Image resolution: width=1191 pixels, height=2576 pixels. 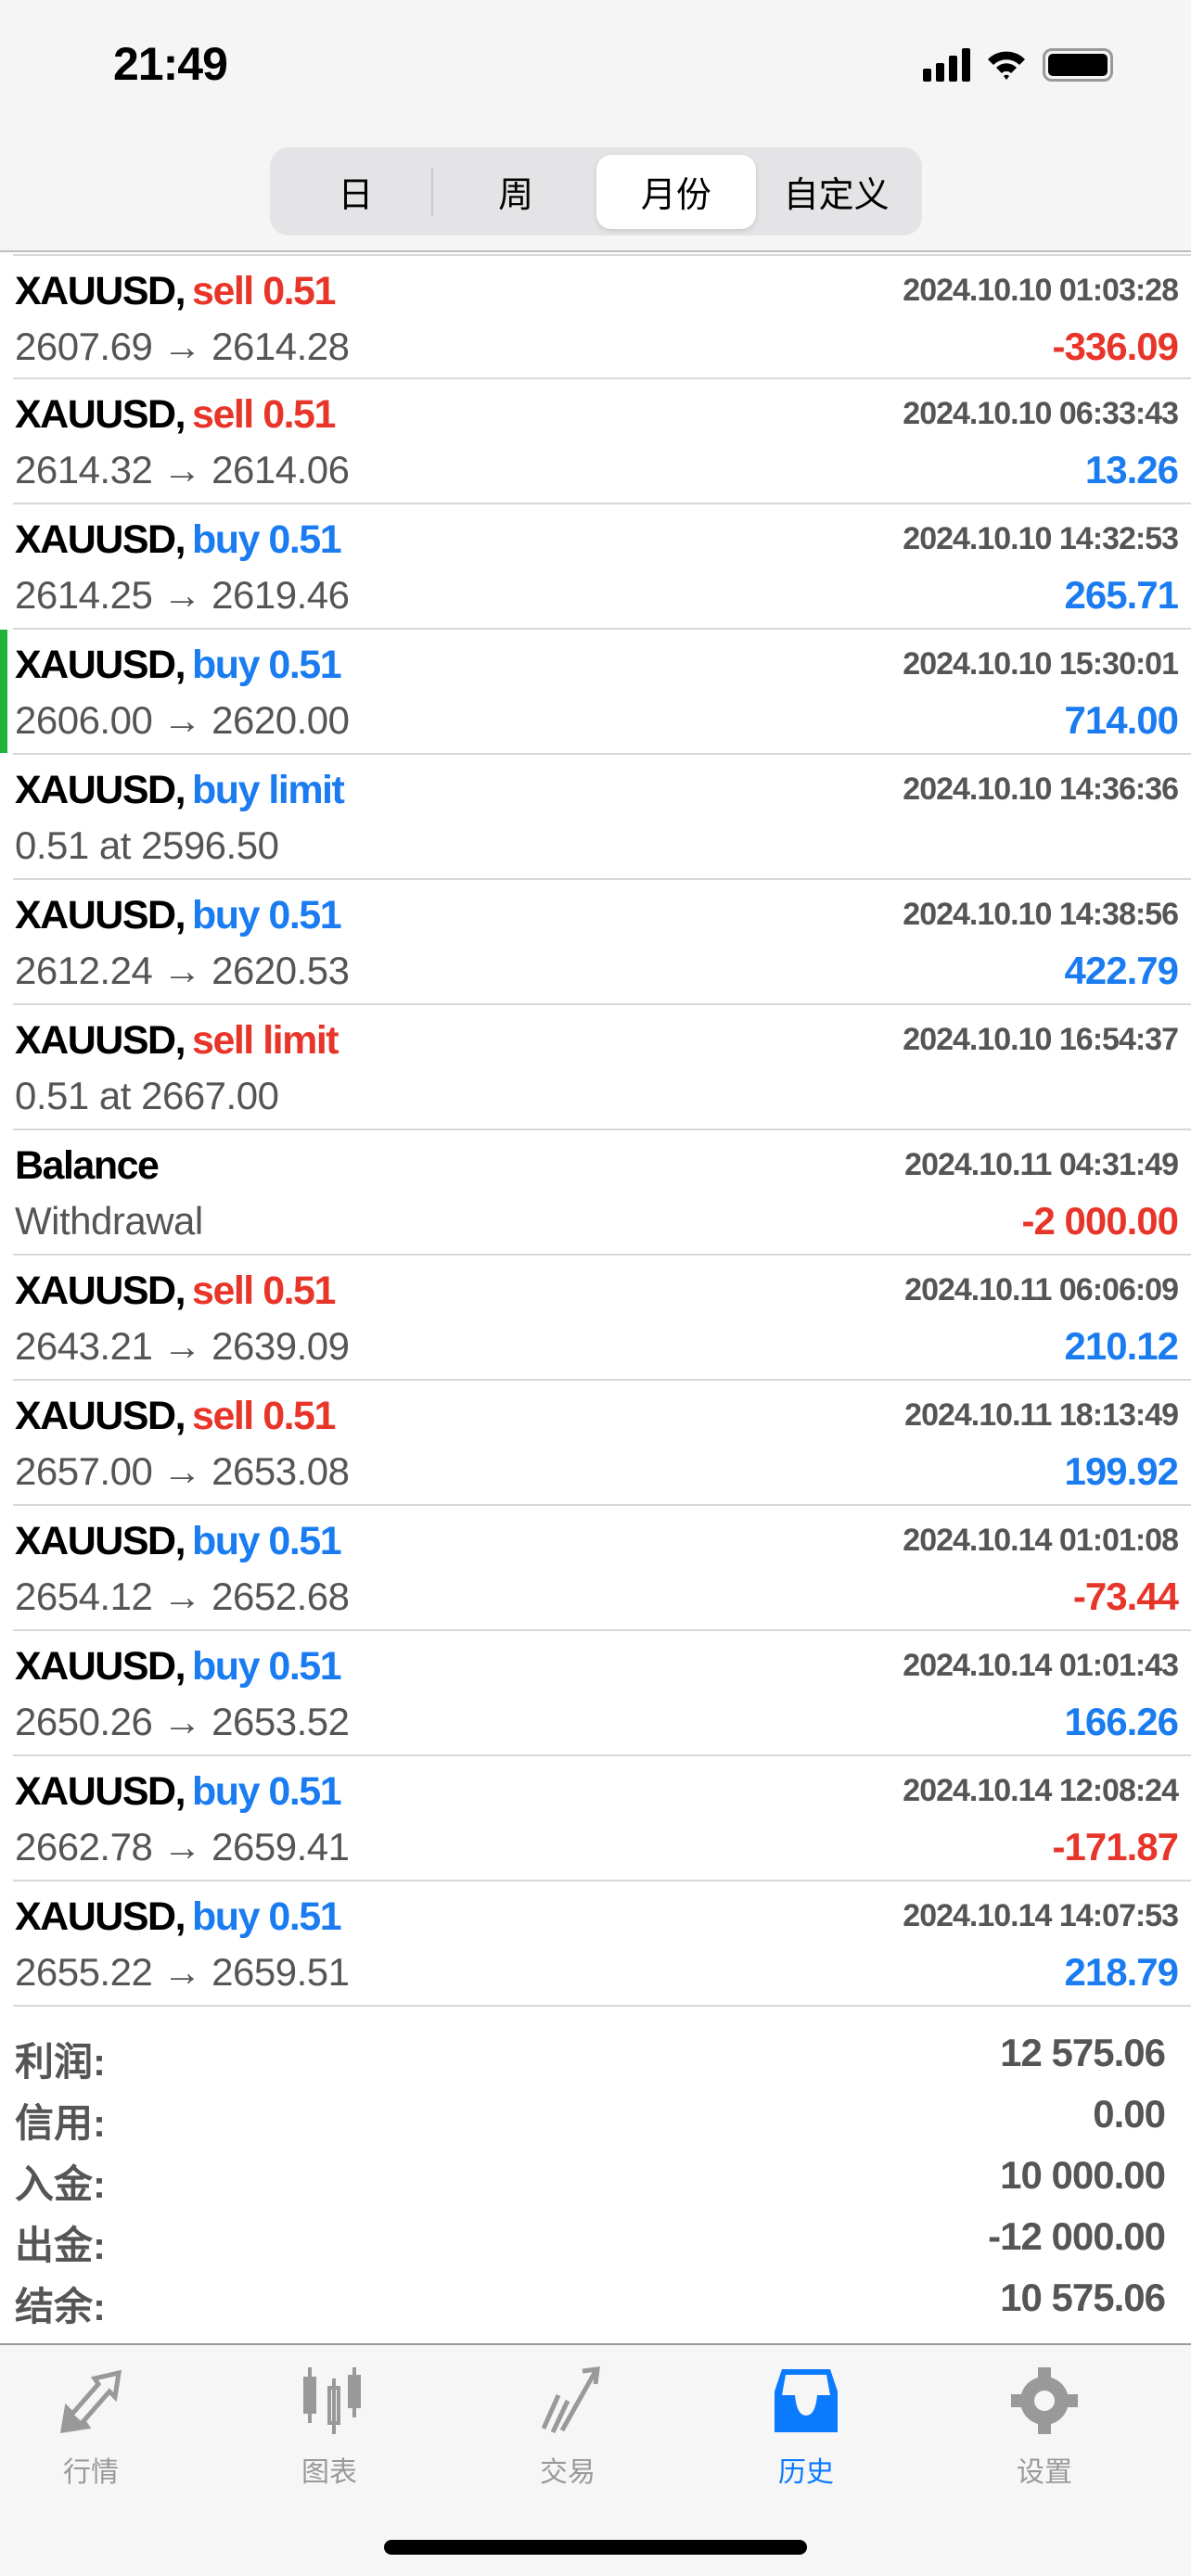 What do you see at coordinates (60, 2306) in the screenshot?
I see `summary-label: 结余:` at bounding box center [60, 2306].